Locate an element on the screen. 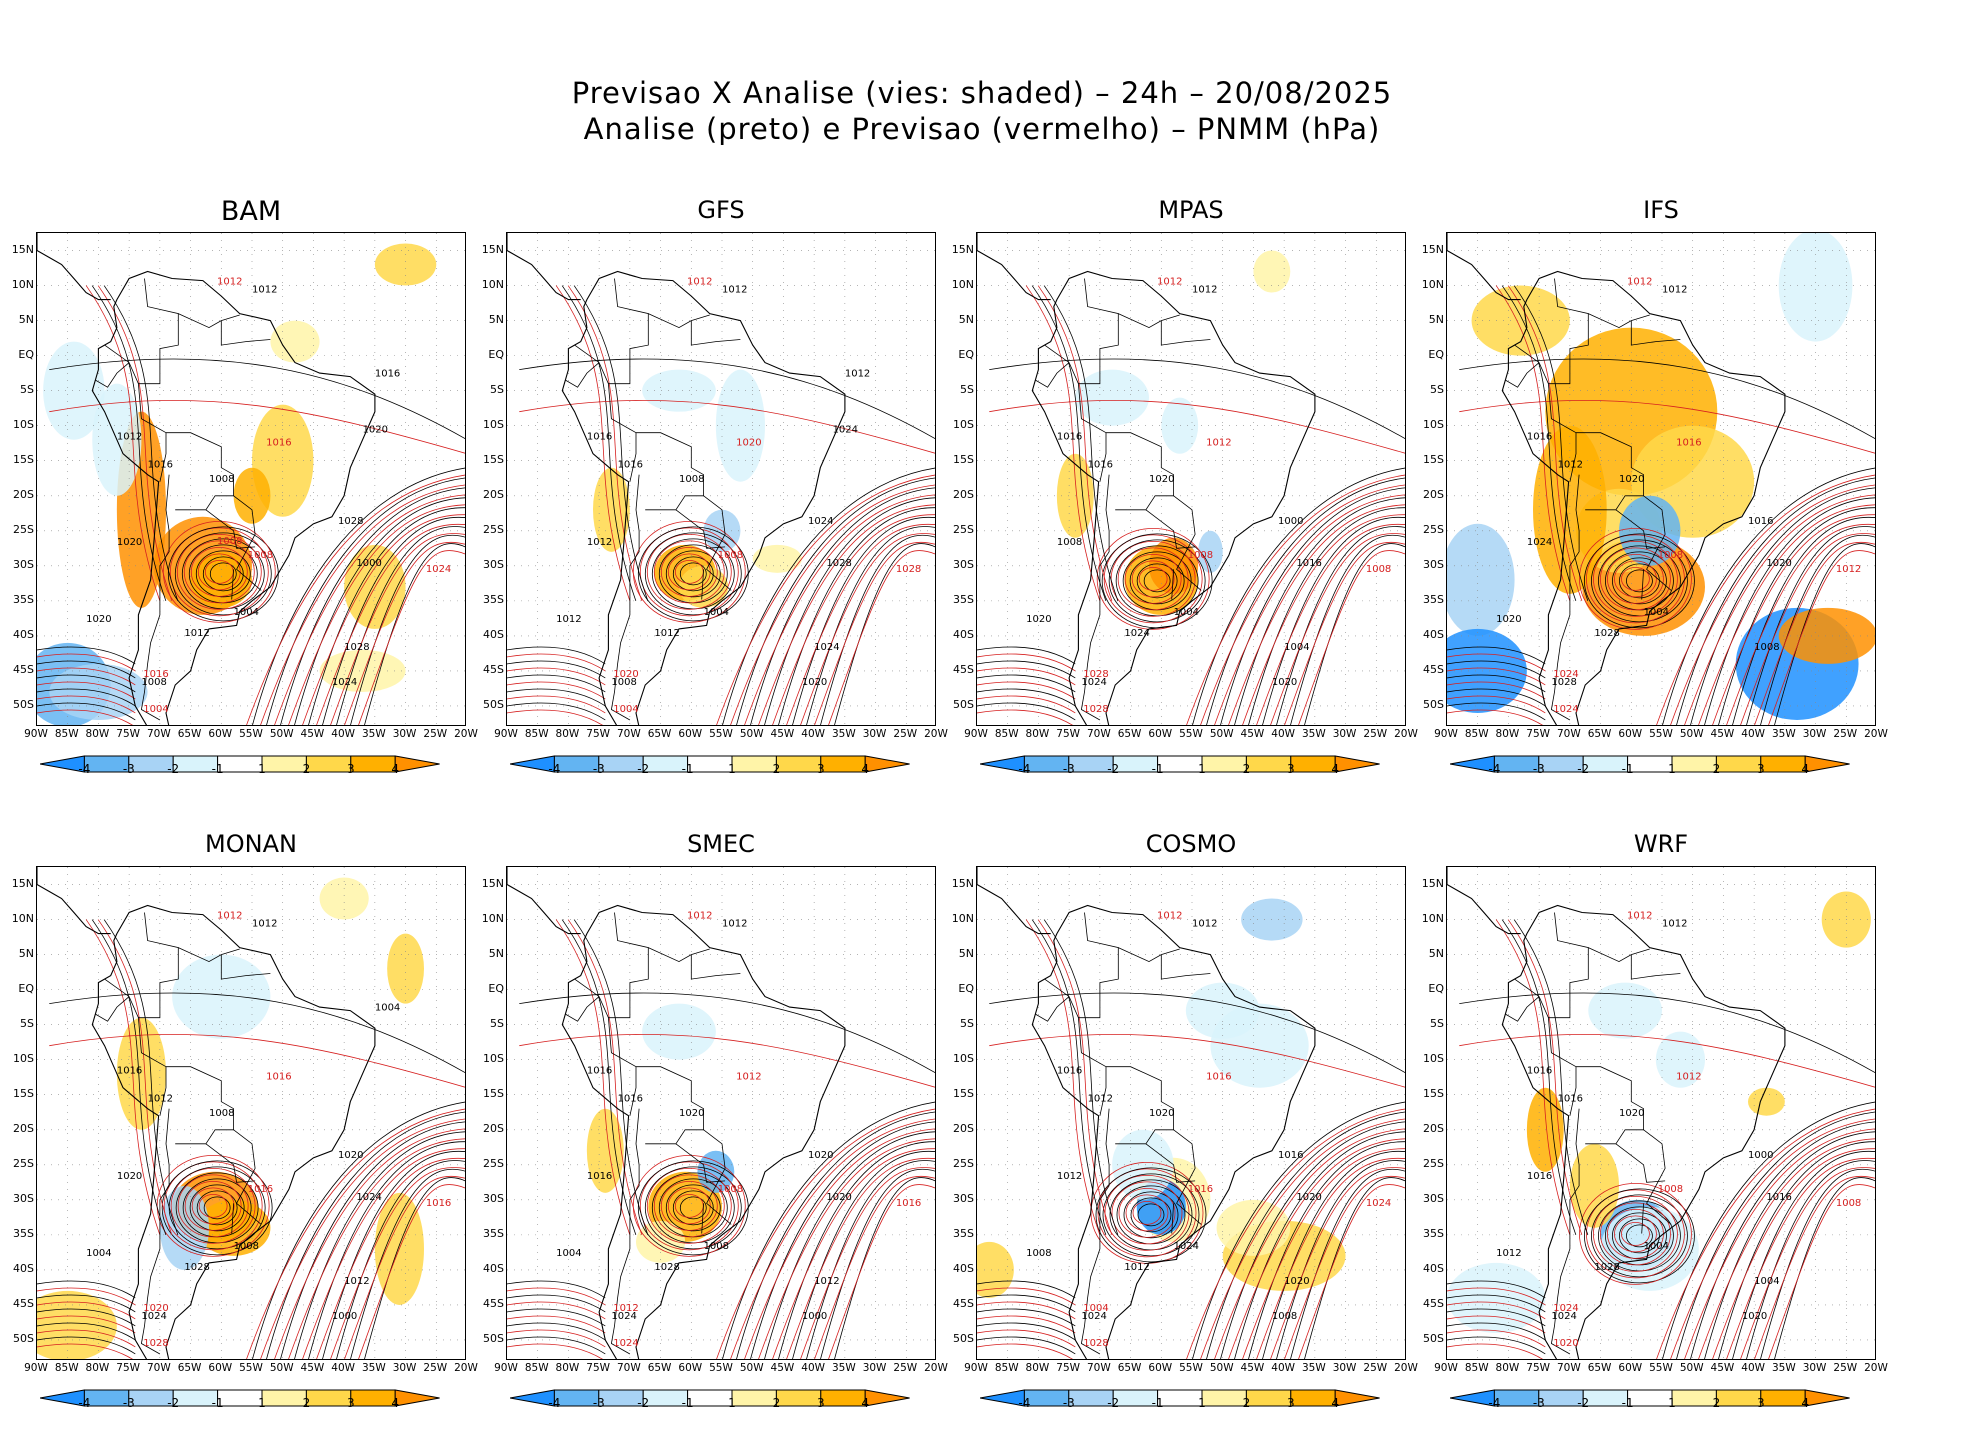 The width and height of the screenshot is (1964, 1436). lon-tick-label: 80W is located at coordinates (1507, 734).